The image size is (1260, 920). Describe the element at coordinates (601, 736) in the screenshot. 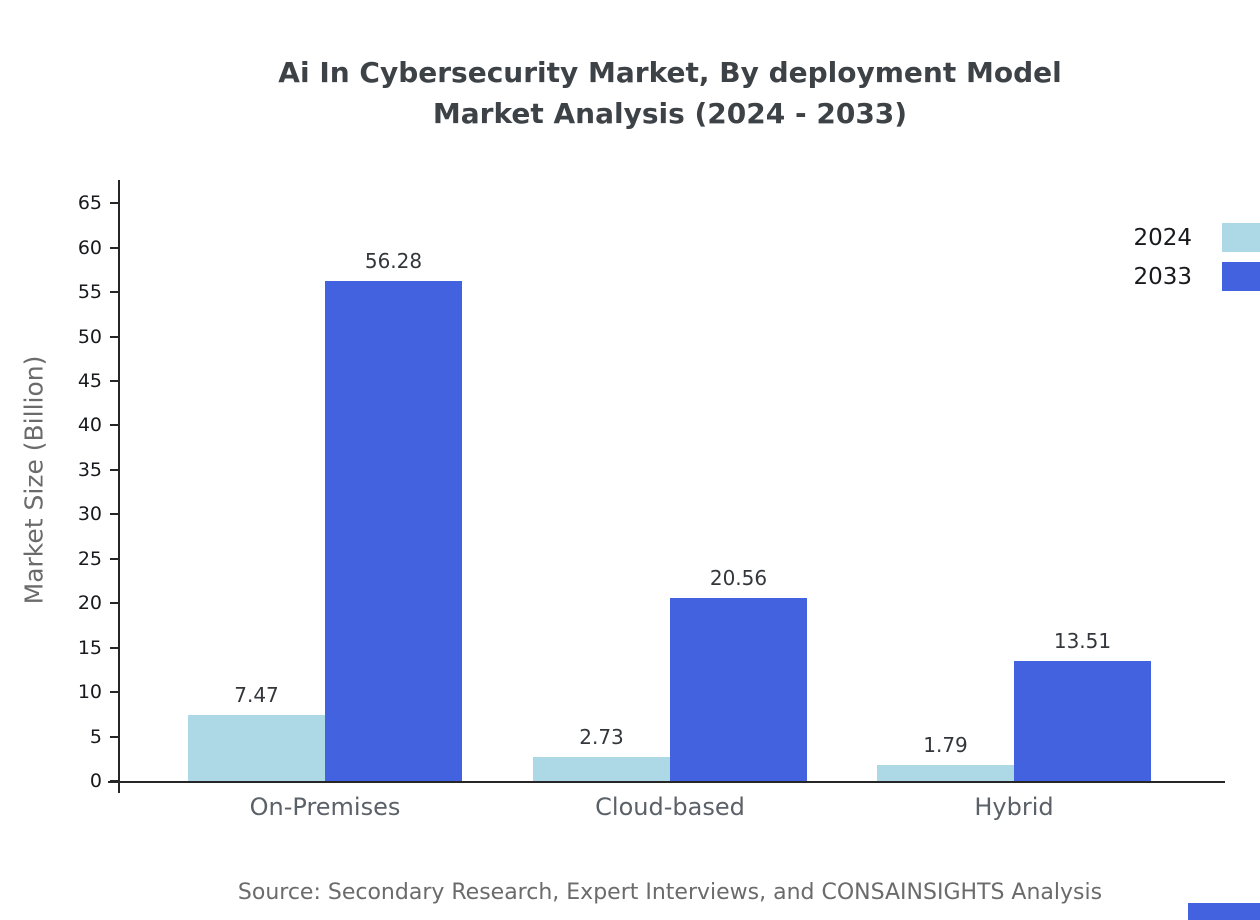

I see `bar-value-label-2024-cloud-based: 2.73` at that location.